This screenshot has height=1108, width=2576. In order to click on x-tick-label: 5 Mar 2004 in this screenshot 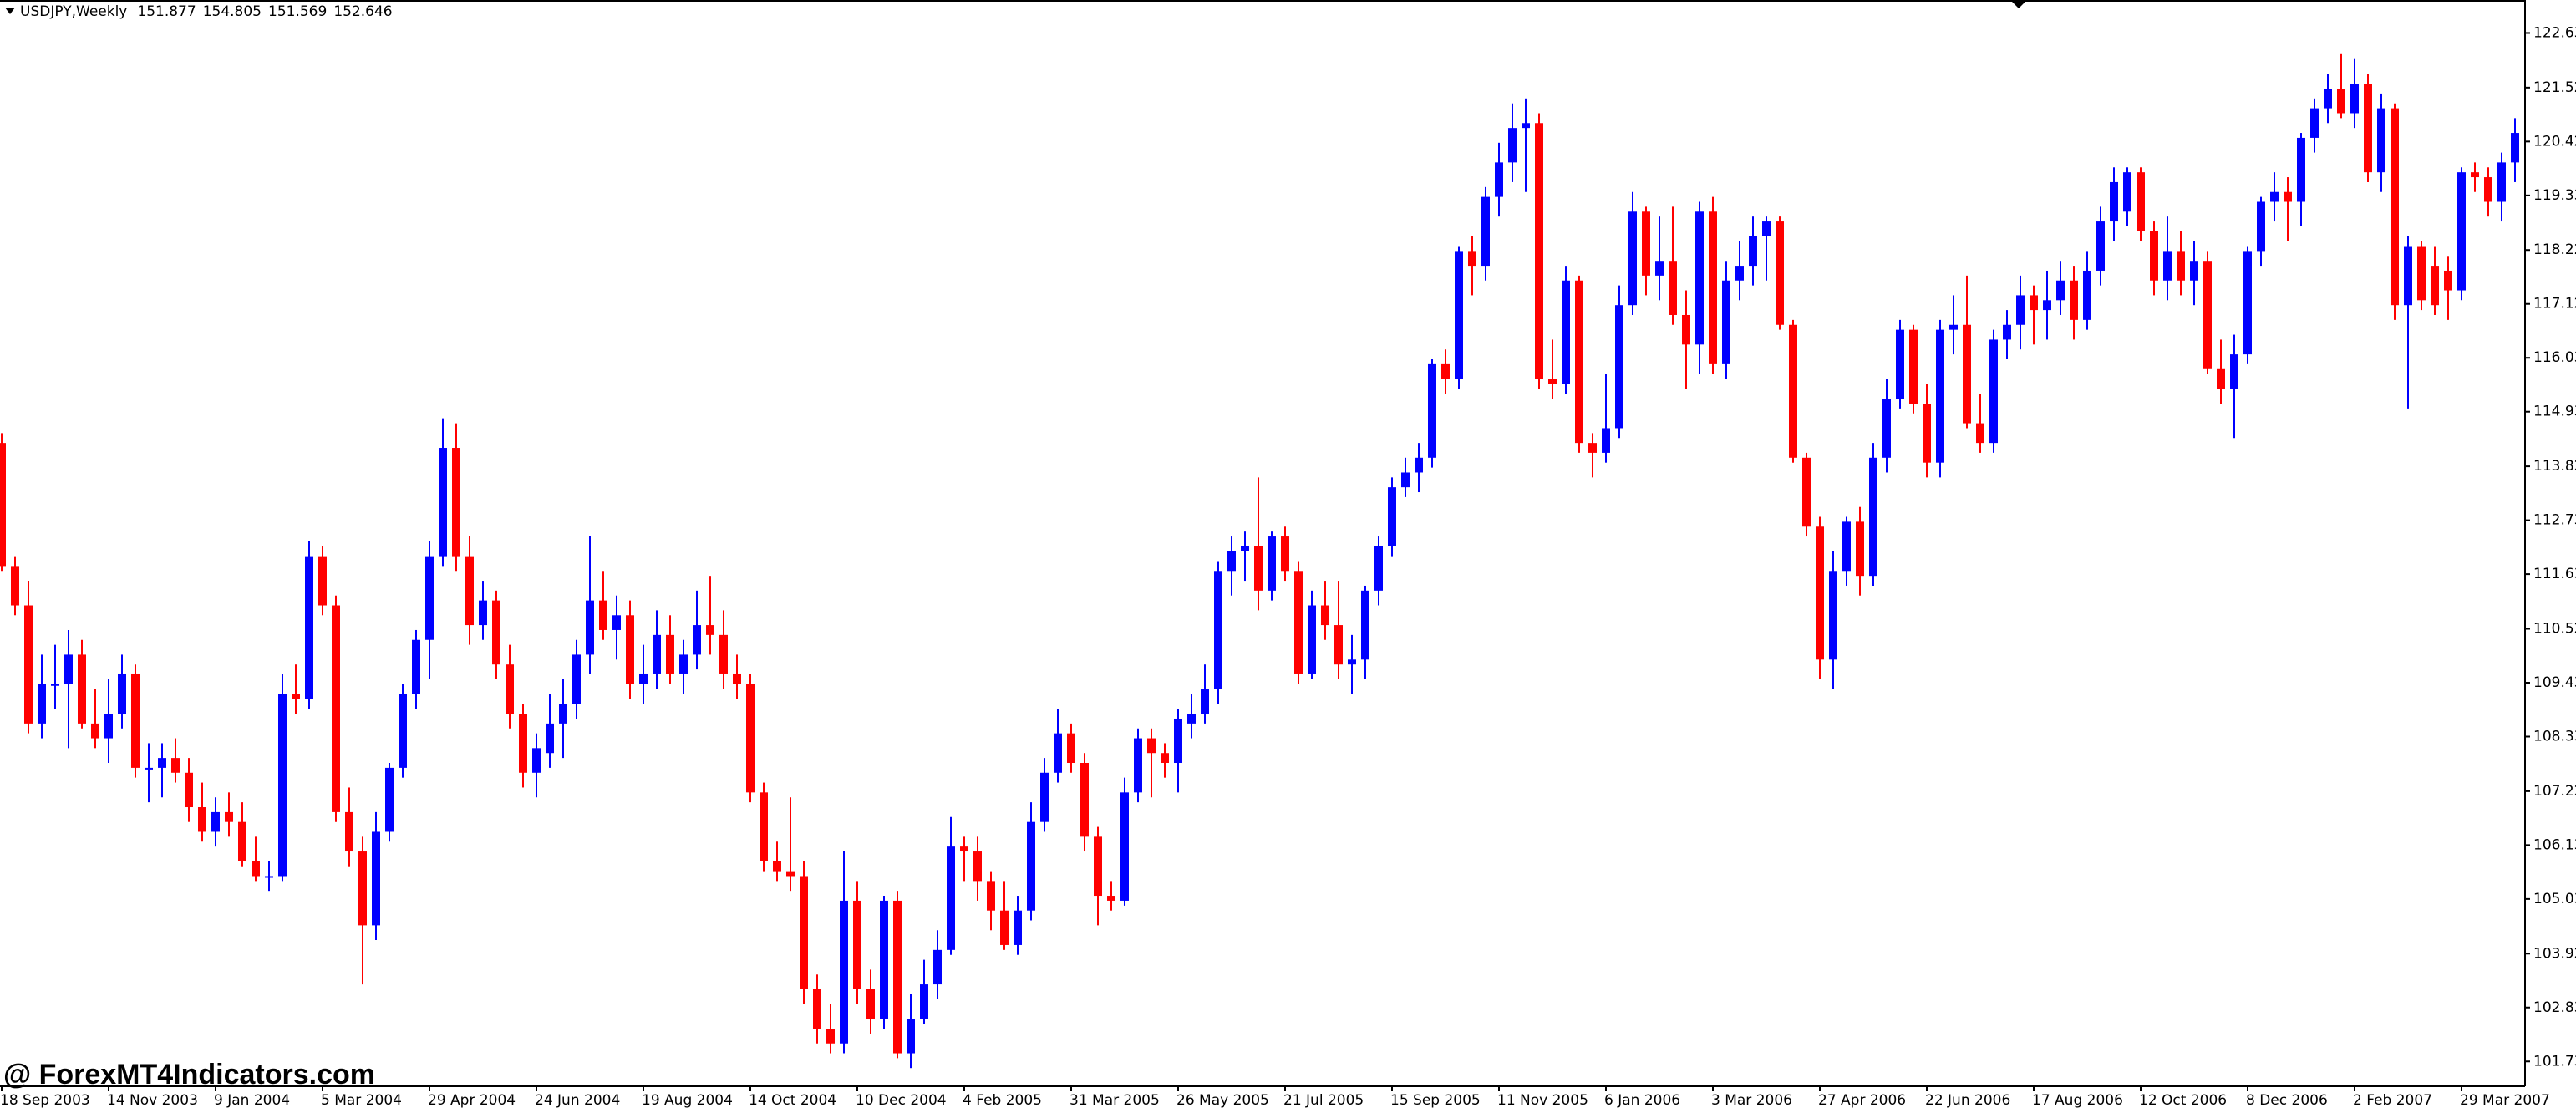, I will do `click(361, 1100)`.